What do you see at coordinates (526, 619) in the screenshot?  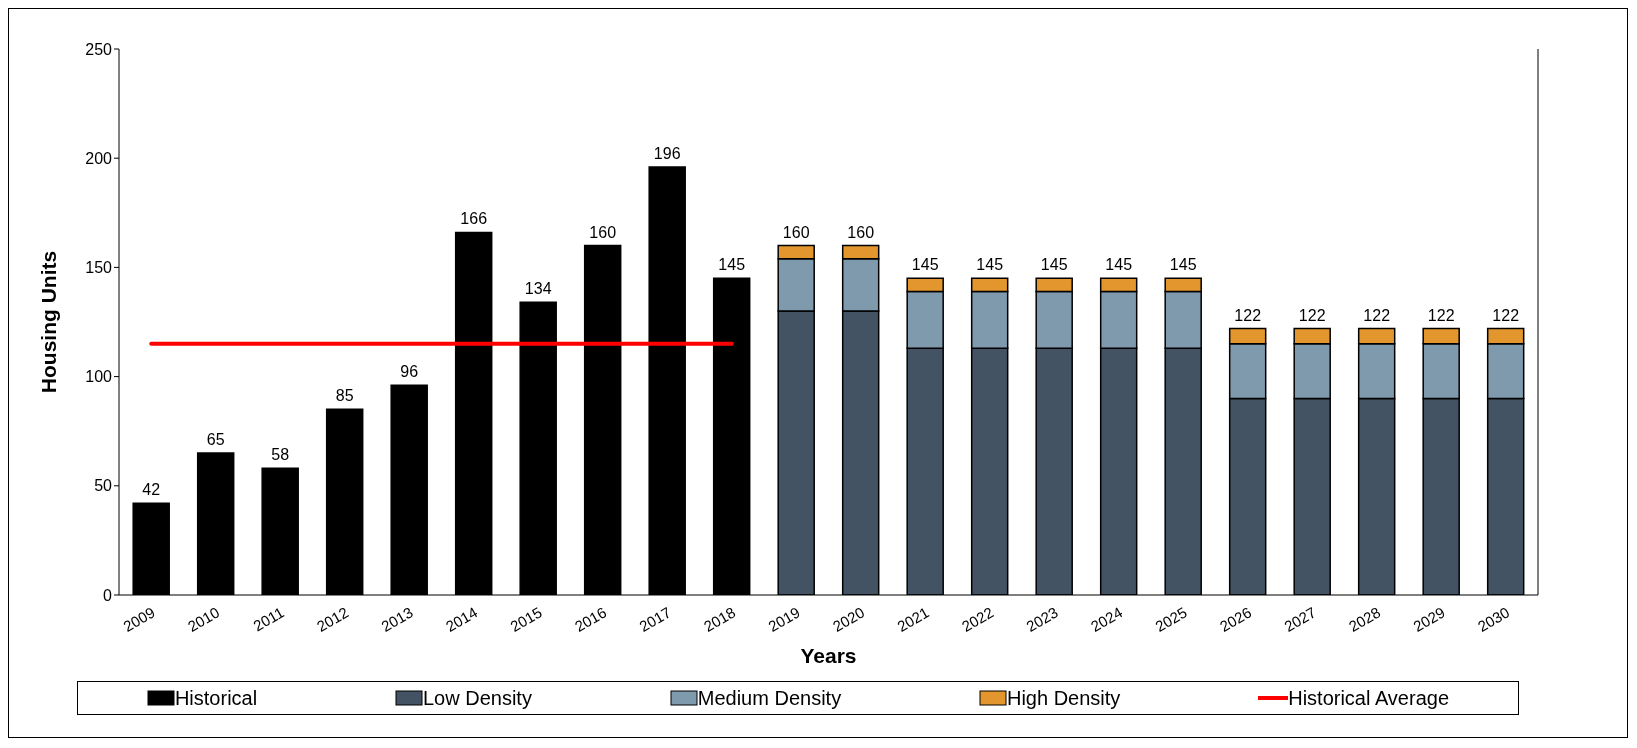 I see `x-tick-label: 2015` at bounding box center [526, 619].